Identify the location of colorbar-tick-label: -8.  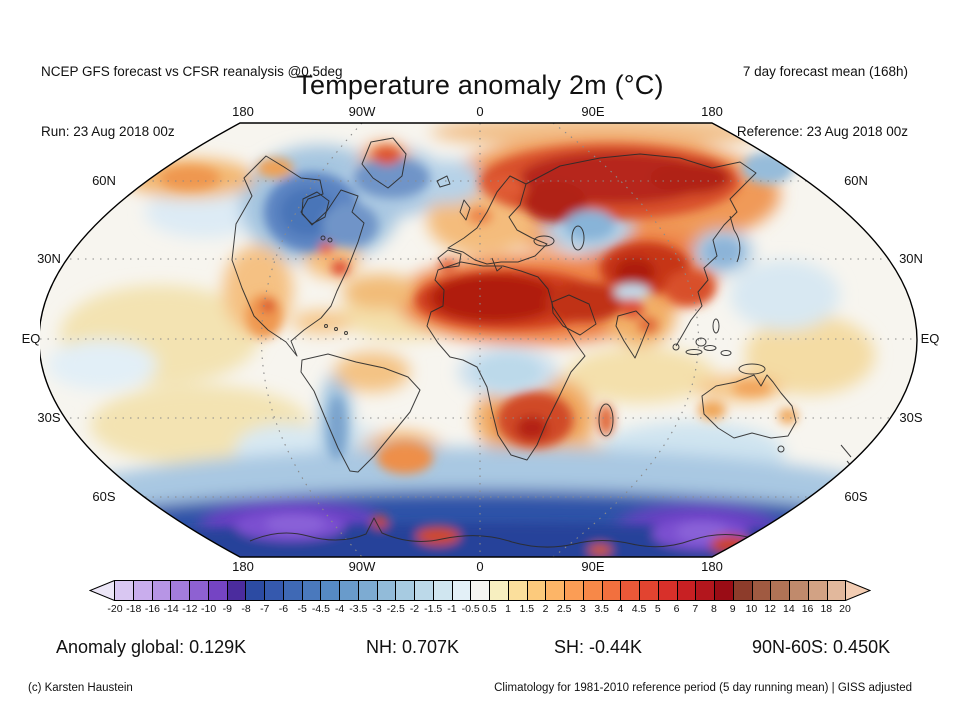
(246, 609).